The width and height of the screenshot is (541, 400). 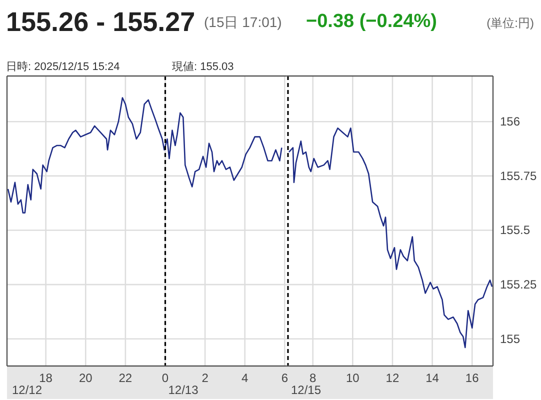 What do you see at coordinates (371, 21) in the screenshot?
I see `text: −0.38 (−0.24%)` at bounding box center [371, 21].